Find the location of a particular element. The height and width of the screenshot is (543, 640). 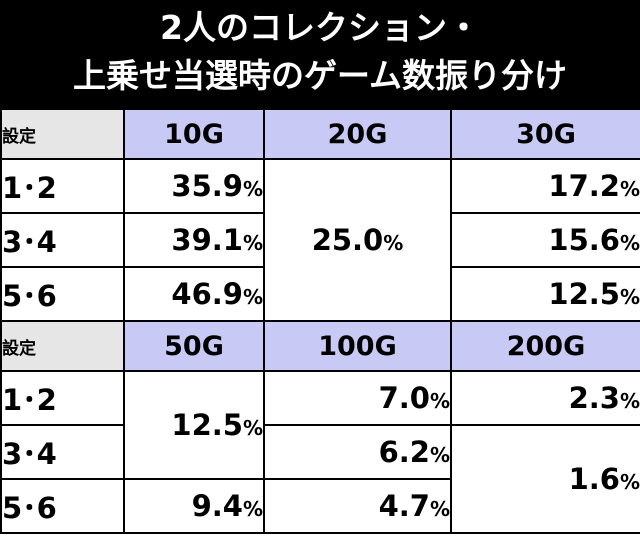

value-cell: 39.1% is located at coordinates (194, 240).